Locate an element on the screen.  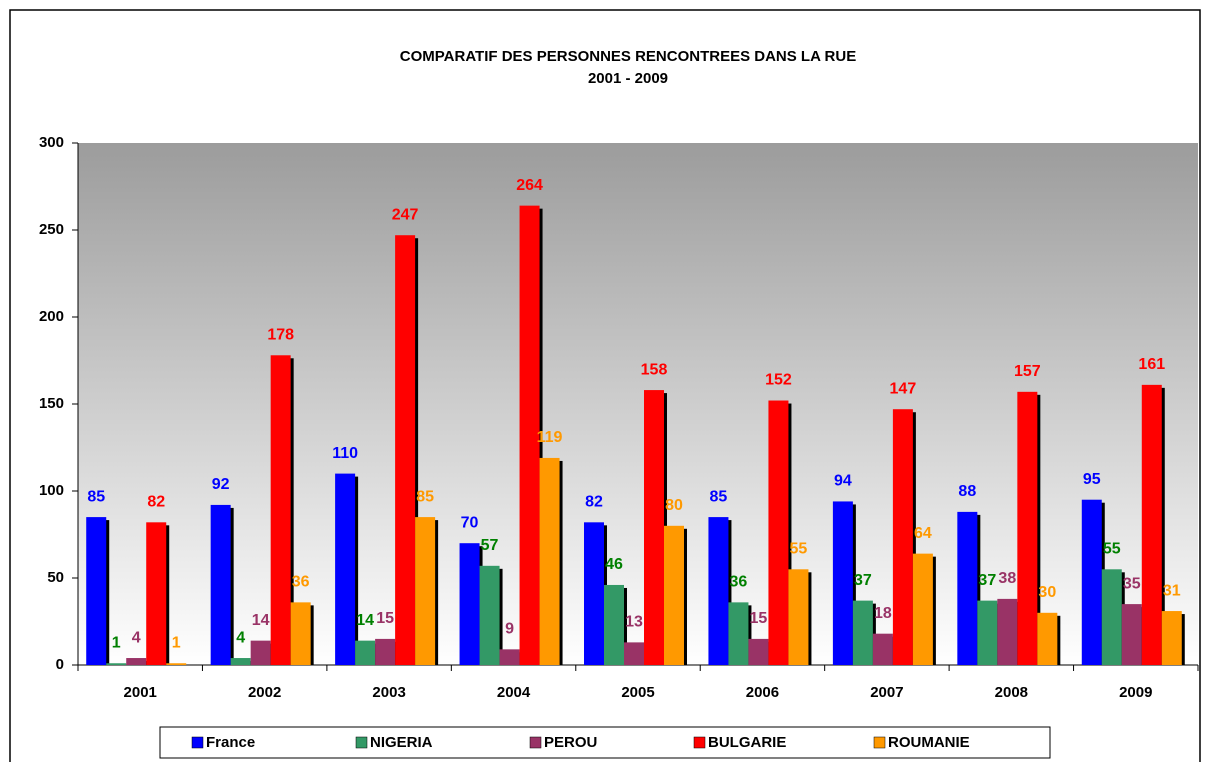
data-label: 147 is located at coordinates (903, 388).